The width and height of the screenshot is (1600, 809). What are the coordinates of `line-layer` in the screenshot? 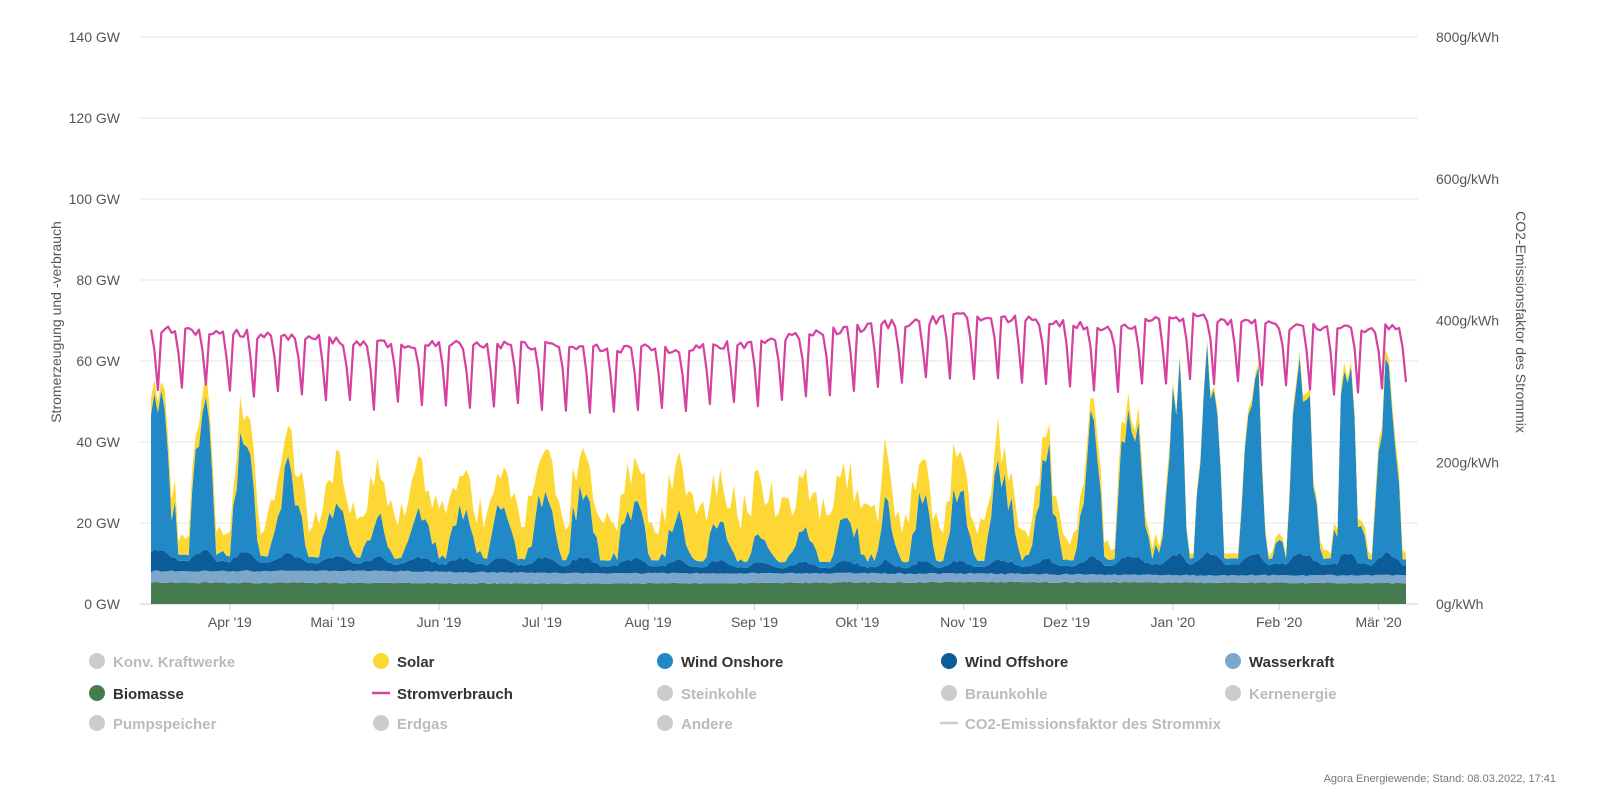 It's located at (778, 363).